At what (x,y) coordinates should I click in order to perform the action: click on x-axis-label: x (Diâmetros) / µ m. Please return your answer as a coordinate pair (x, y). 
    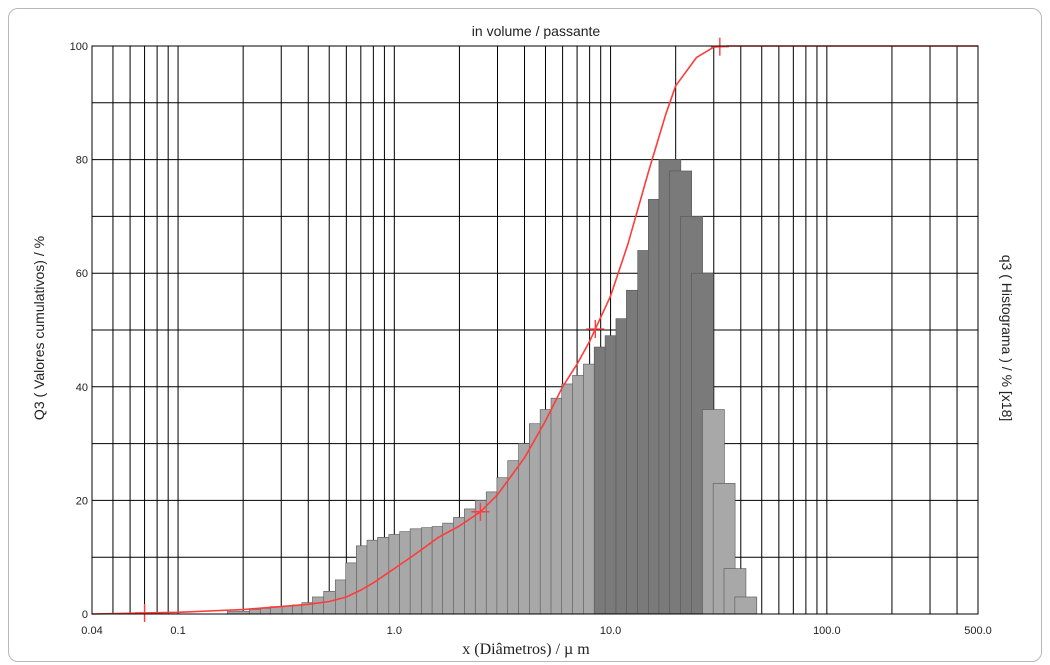
    Looking at the image, I should click on (526, 649).